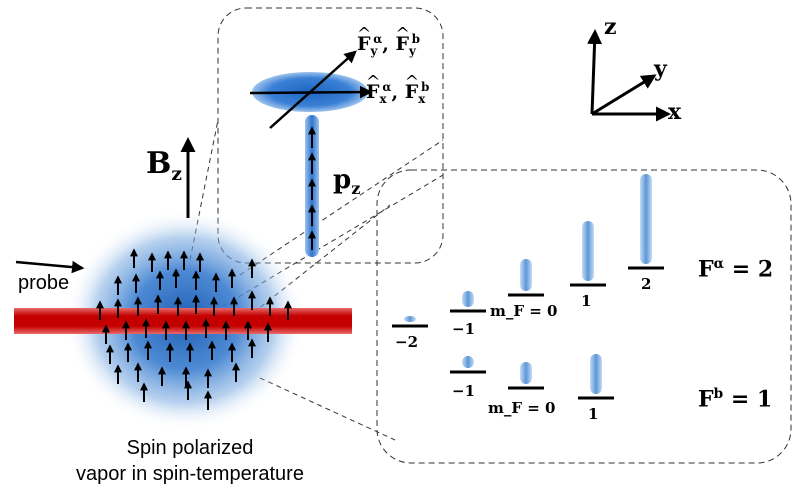 The height and width of the screenshot is (497, 798). Describe the element at coordinates (629, 75) in the screenshot. I see `coordinate-axes` at that location.